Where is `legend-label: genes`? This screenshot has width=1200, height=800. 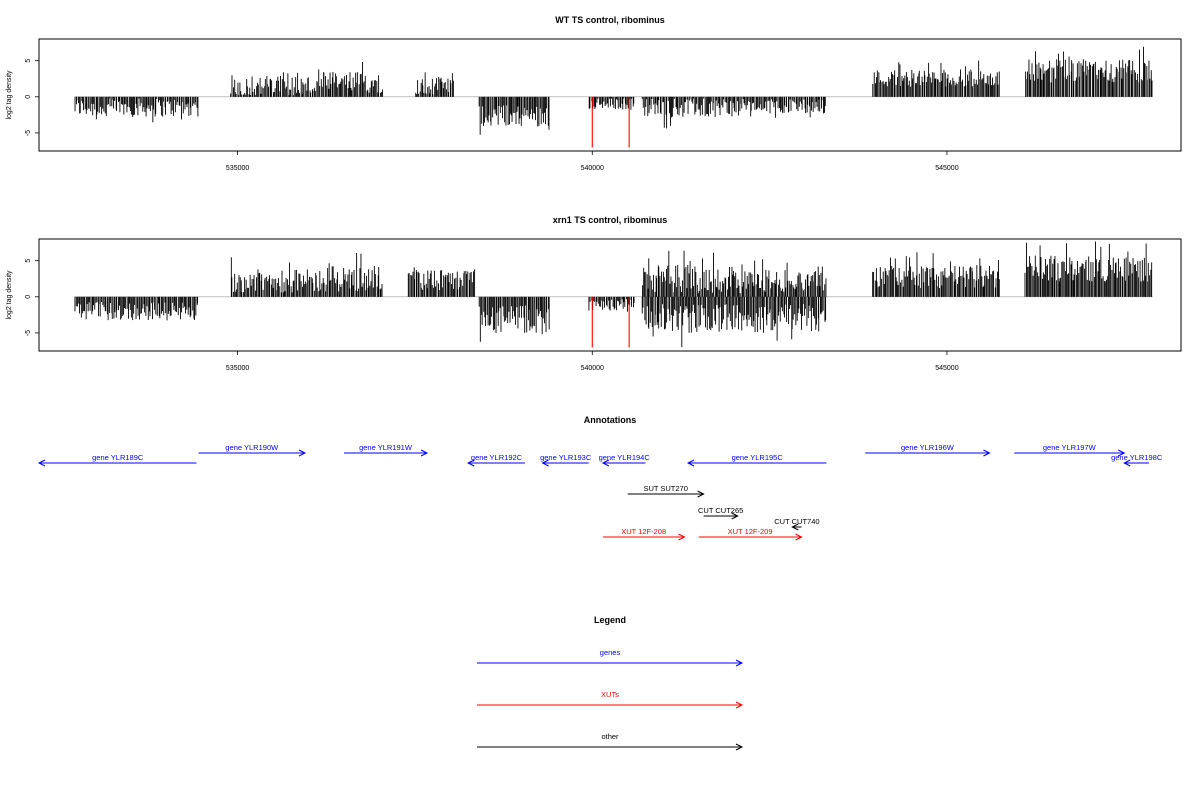 legend-label: genes is located at coordinates (610, 652).